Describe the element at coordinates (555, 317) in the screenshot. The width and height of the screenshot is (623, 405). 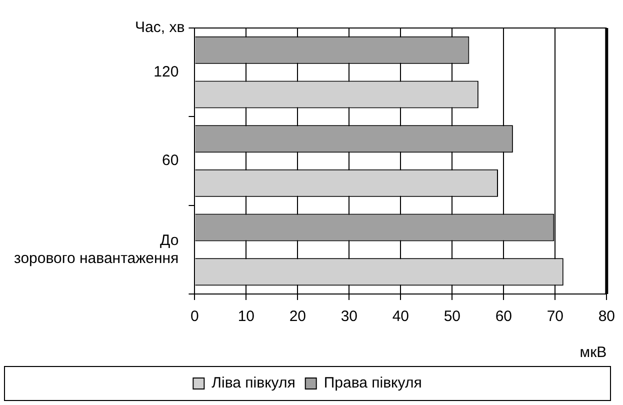
I see `x-tick-label: 70` at that location.